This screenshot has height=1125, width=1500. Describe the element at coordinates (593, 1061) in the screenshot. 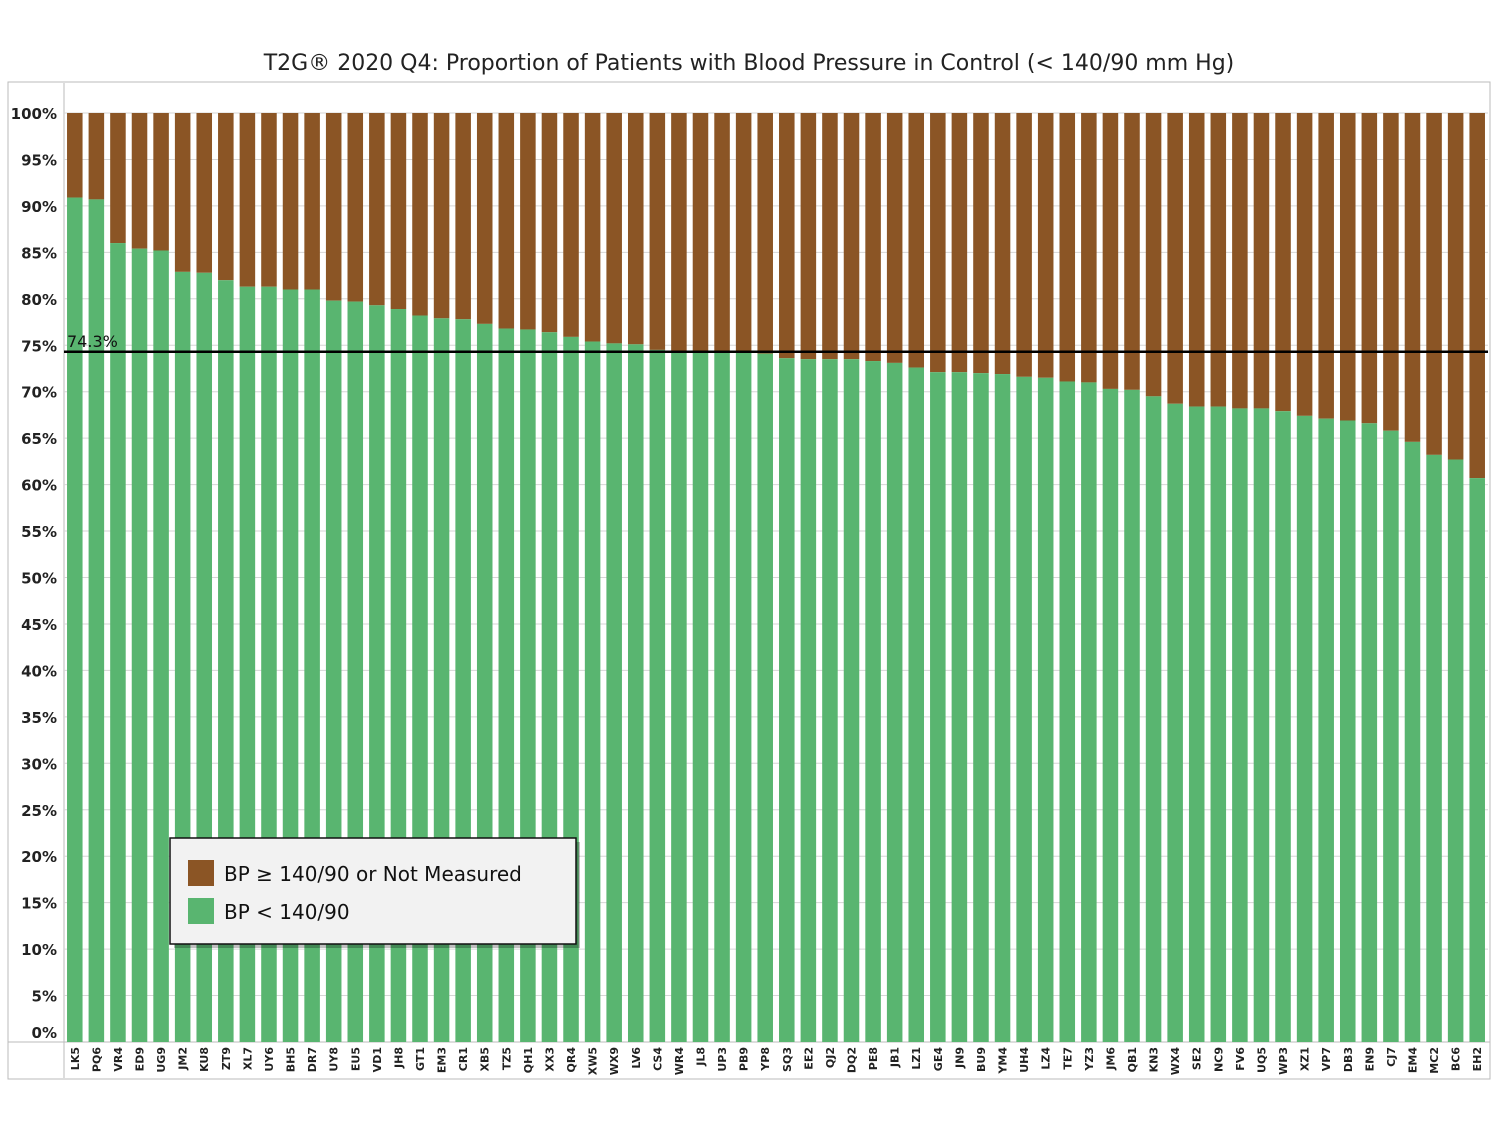

I see `x-tick-label: XW5` at that location.